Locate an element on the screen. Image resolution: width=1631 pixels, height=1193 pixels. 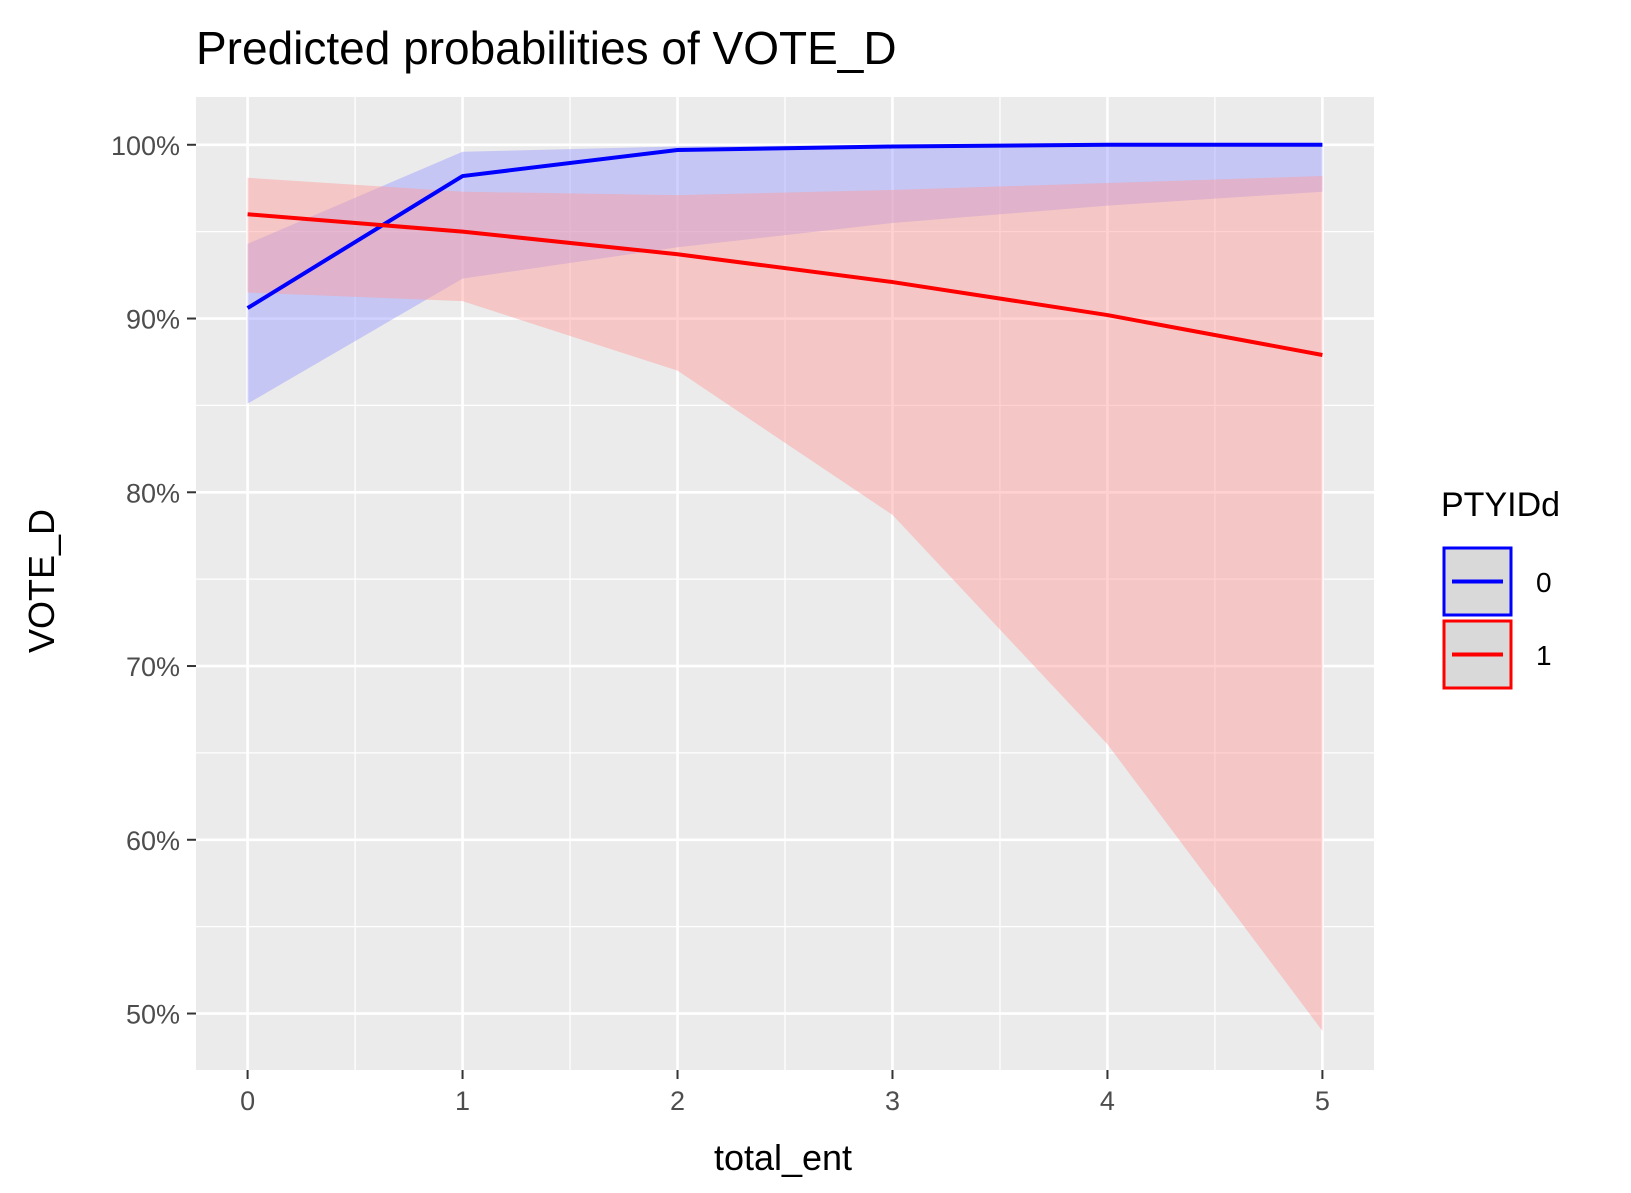
y-axis-title: VOTE_D is located at coordinates (41, 581).